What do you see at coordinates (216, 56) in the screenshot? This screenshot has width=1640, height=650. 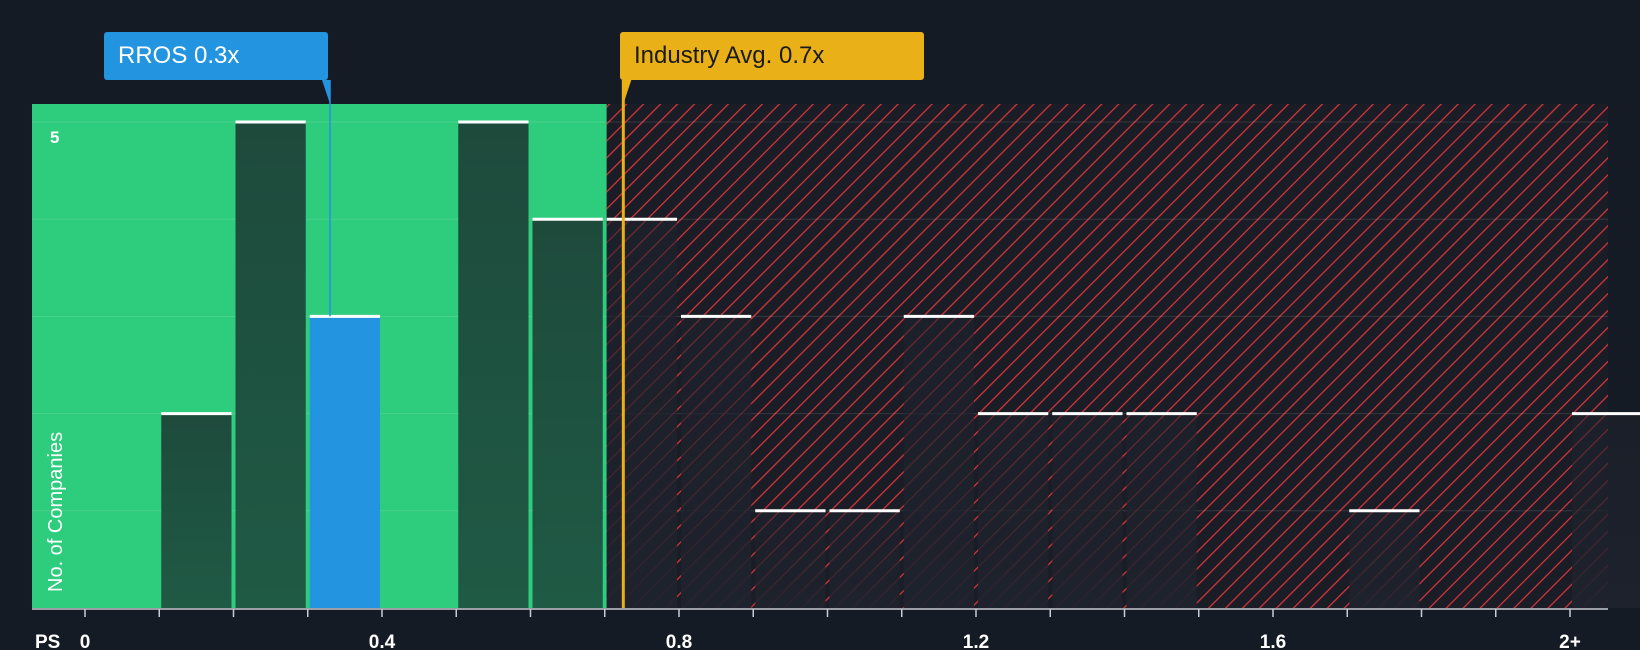 I see `company-callout: RROS 0.3x` at bounding box center [216, 56].